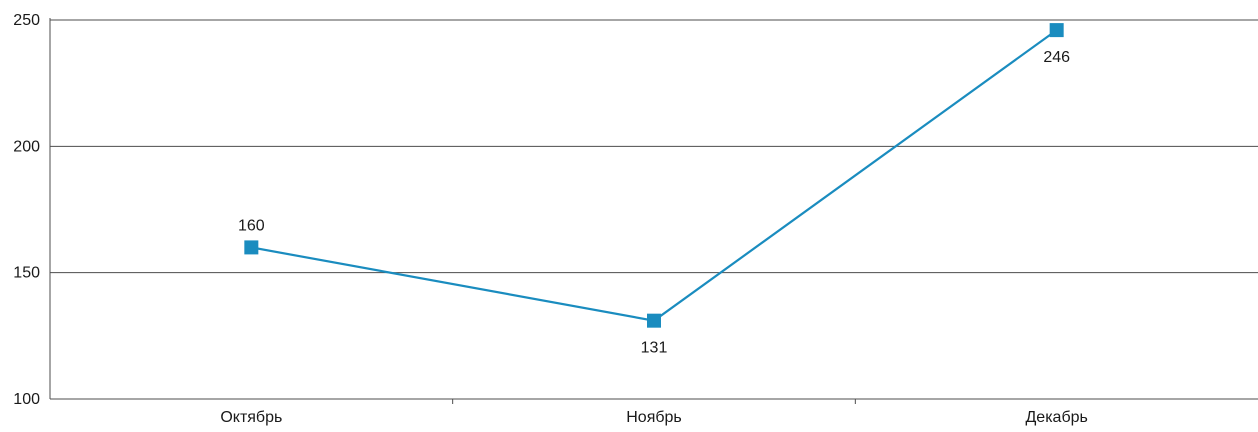 The height and width of the screenshot is (432, 1258). What do you see at coordinates (251, 225) in the screenshot?
I see `data-label-0: 160` at bounding box center [251, 225].